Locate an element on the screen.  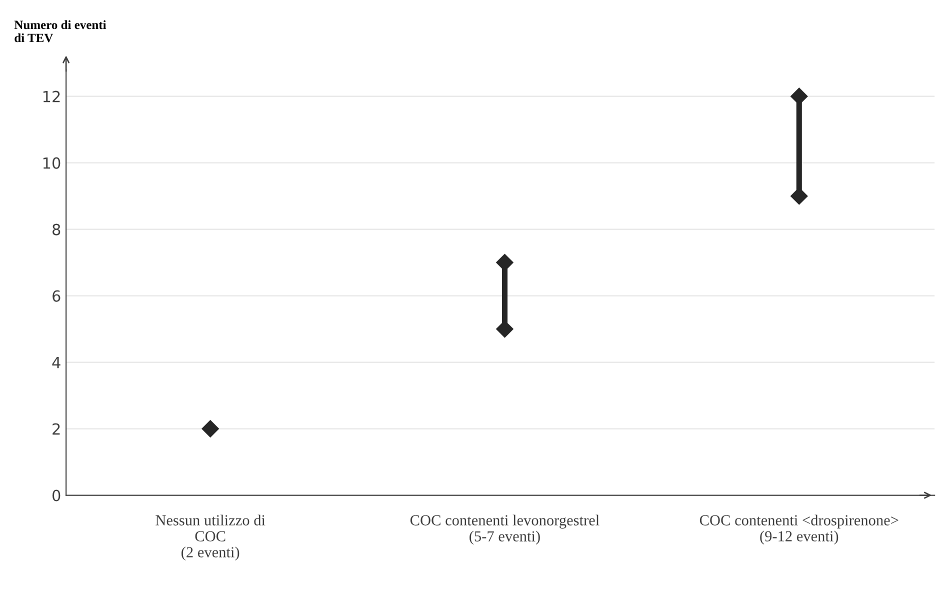
y-tick-label: 0 is located at coordinates (56, 496).